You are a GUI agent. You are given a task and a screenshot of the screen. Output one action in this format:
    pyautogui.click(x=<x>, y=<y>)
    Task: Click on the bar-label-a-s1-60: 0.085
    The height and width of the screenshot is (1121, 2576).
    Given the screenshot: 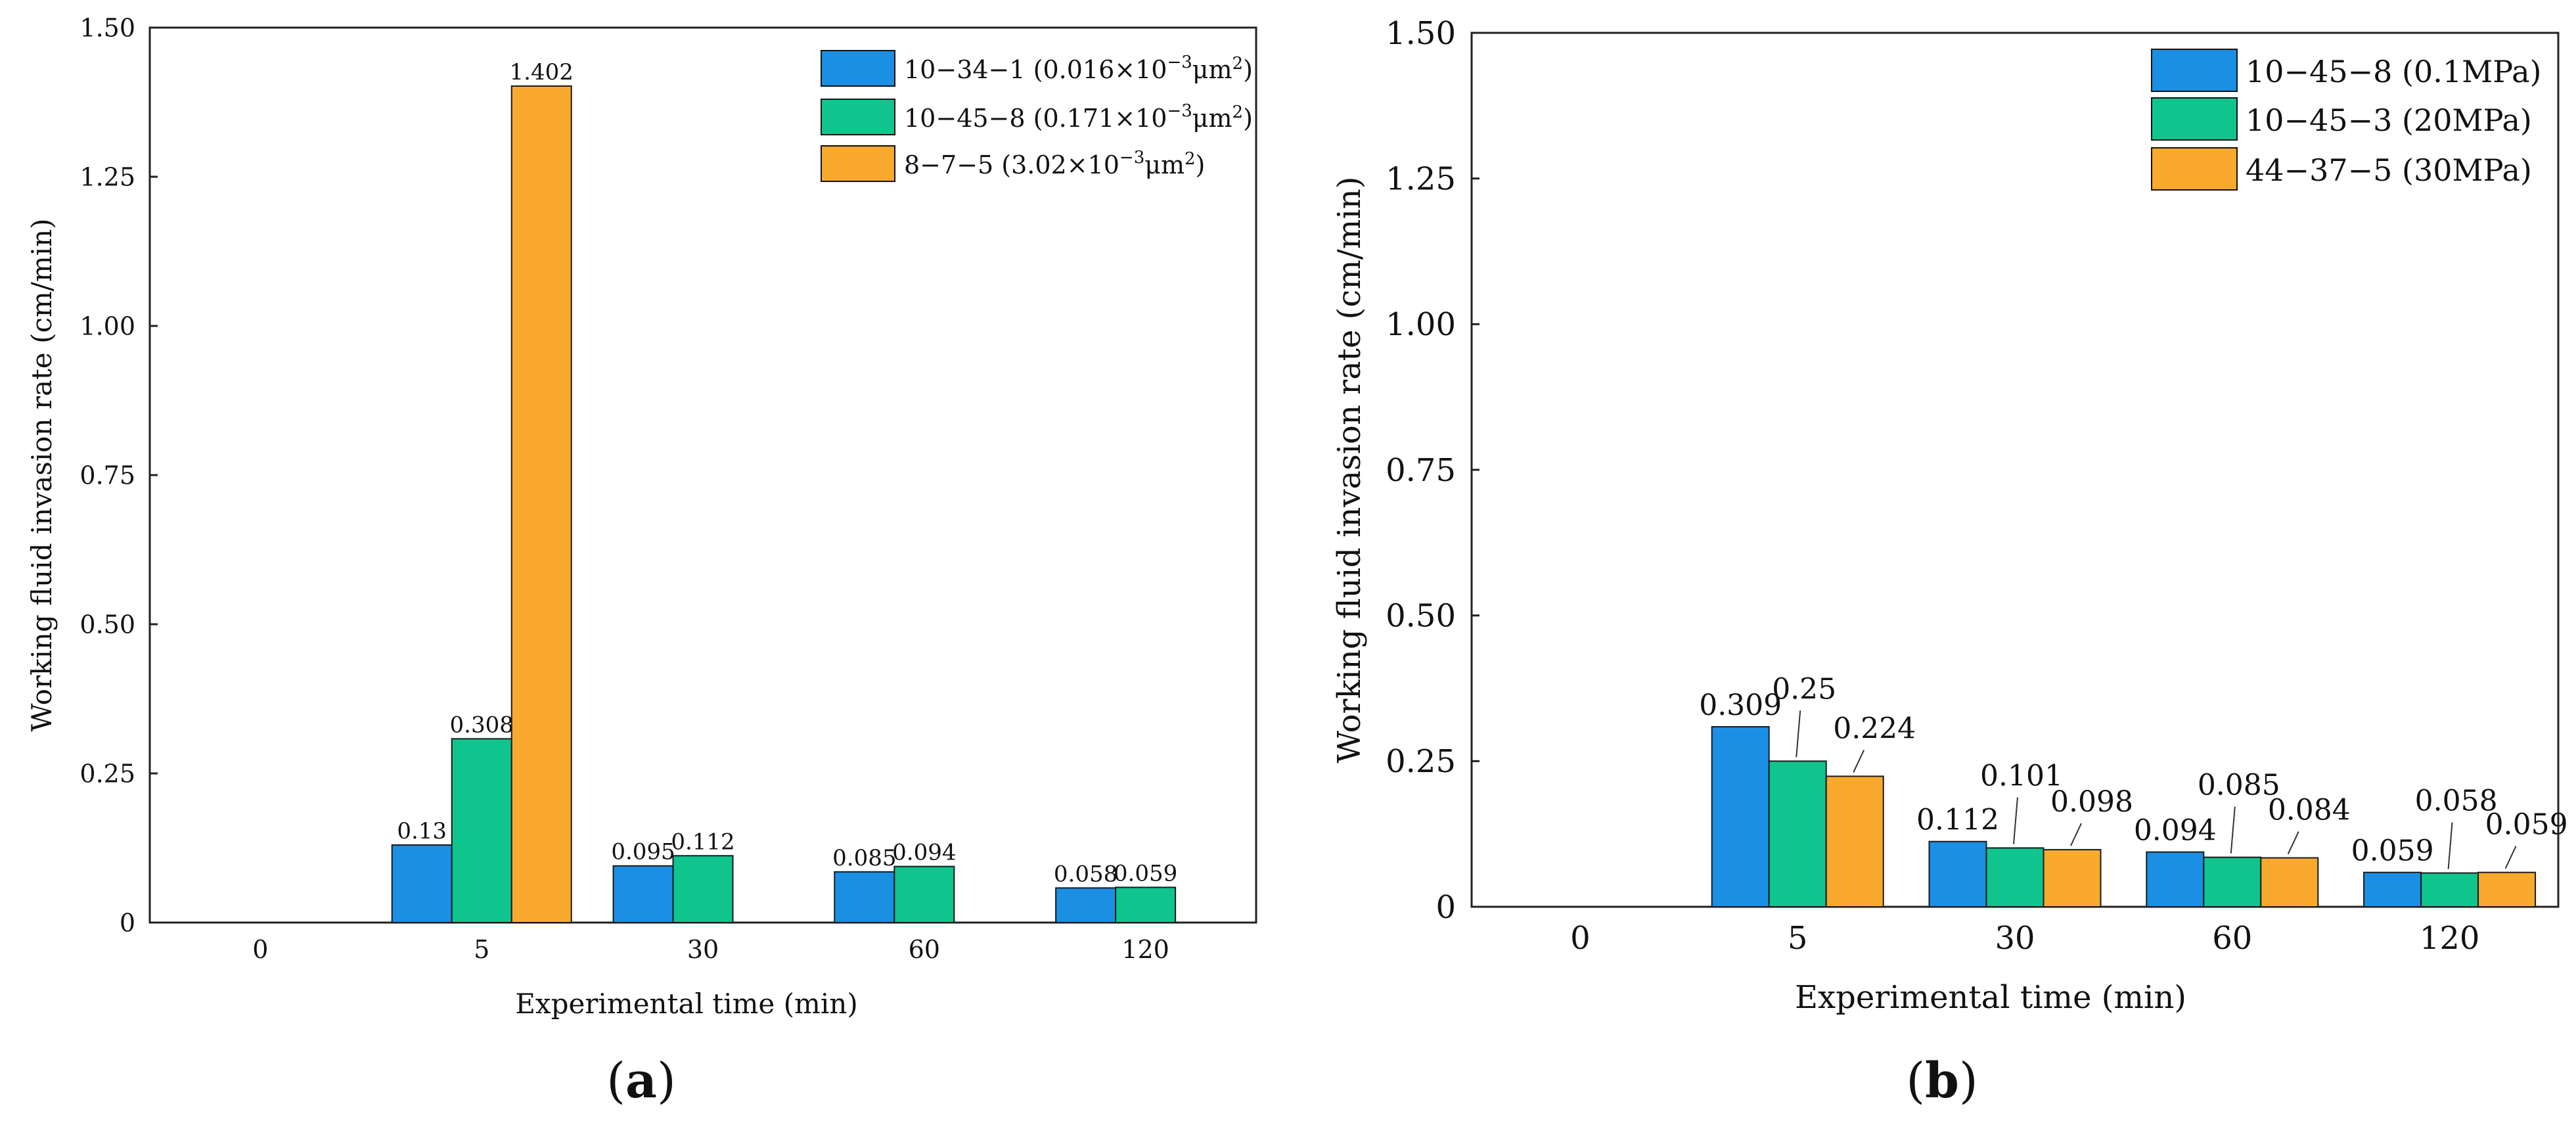 What is the action you would take?
    pyautogui.click(x=864, y=858)
    